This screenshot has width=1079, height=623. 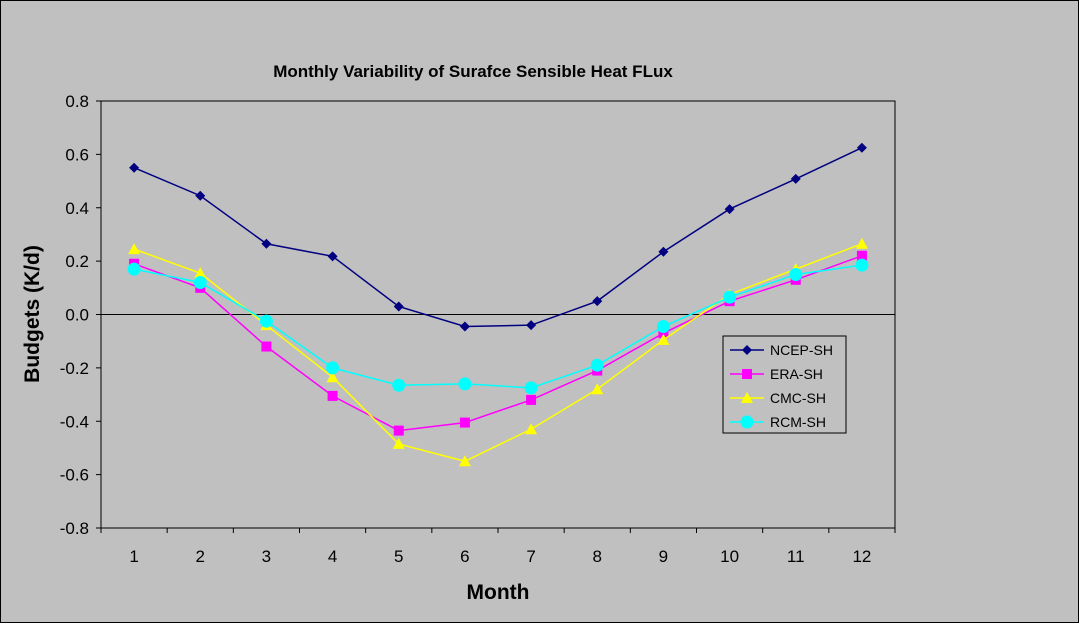 What do you see at coordinates (729, 556) in the screenshot?
I see `x-tick-label: 10` at bounding box center [729, 556].